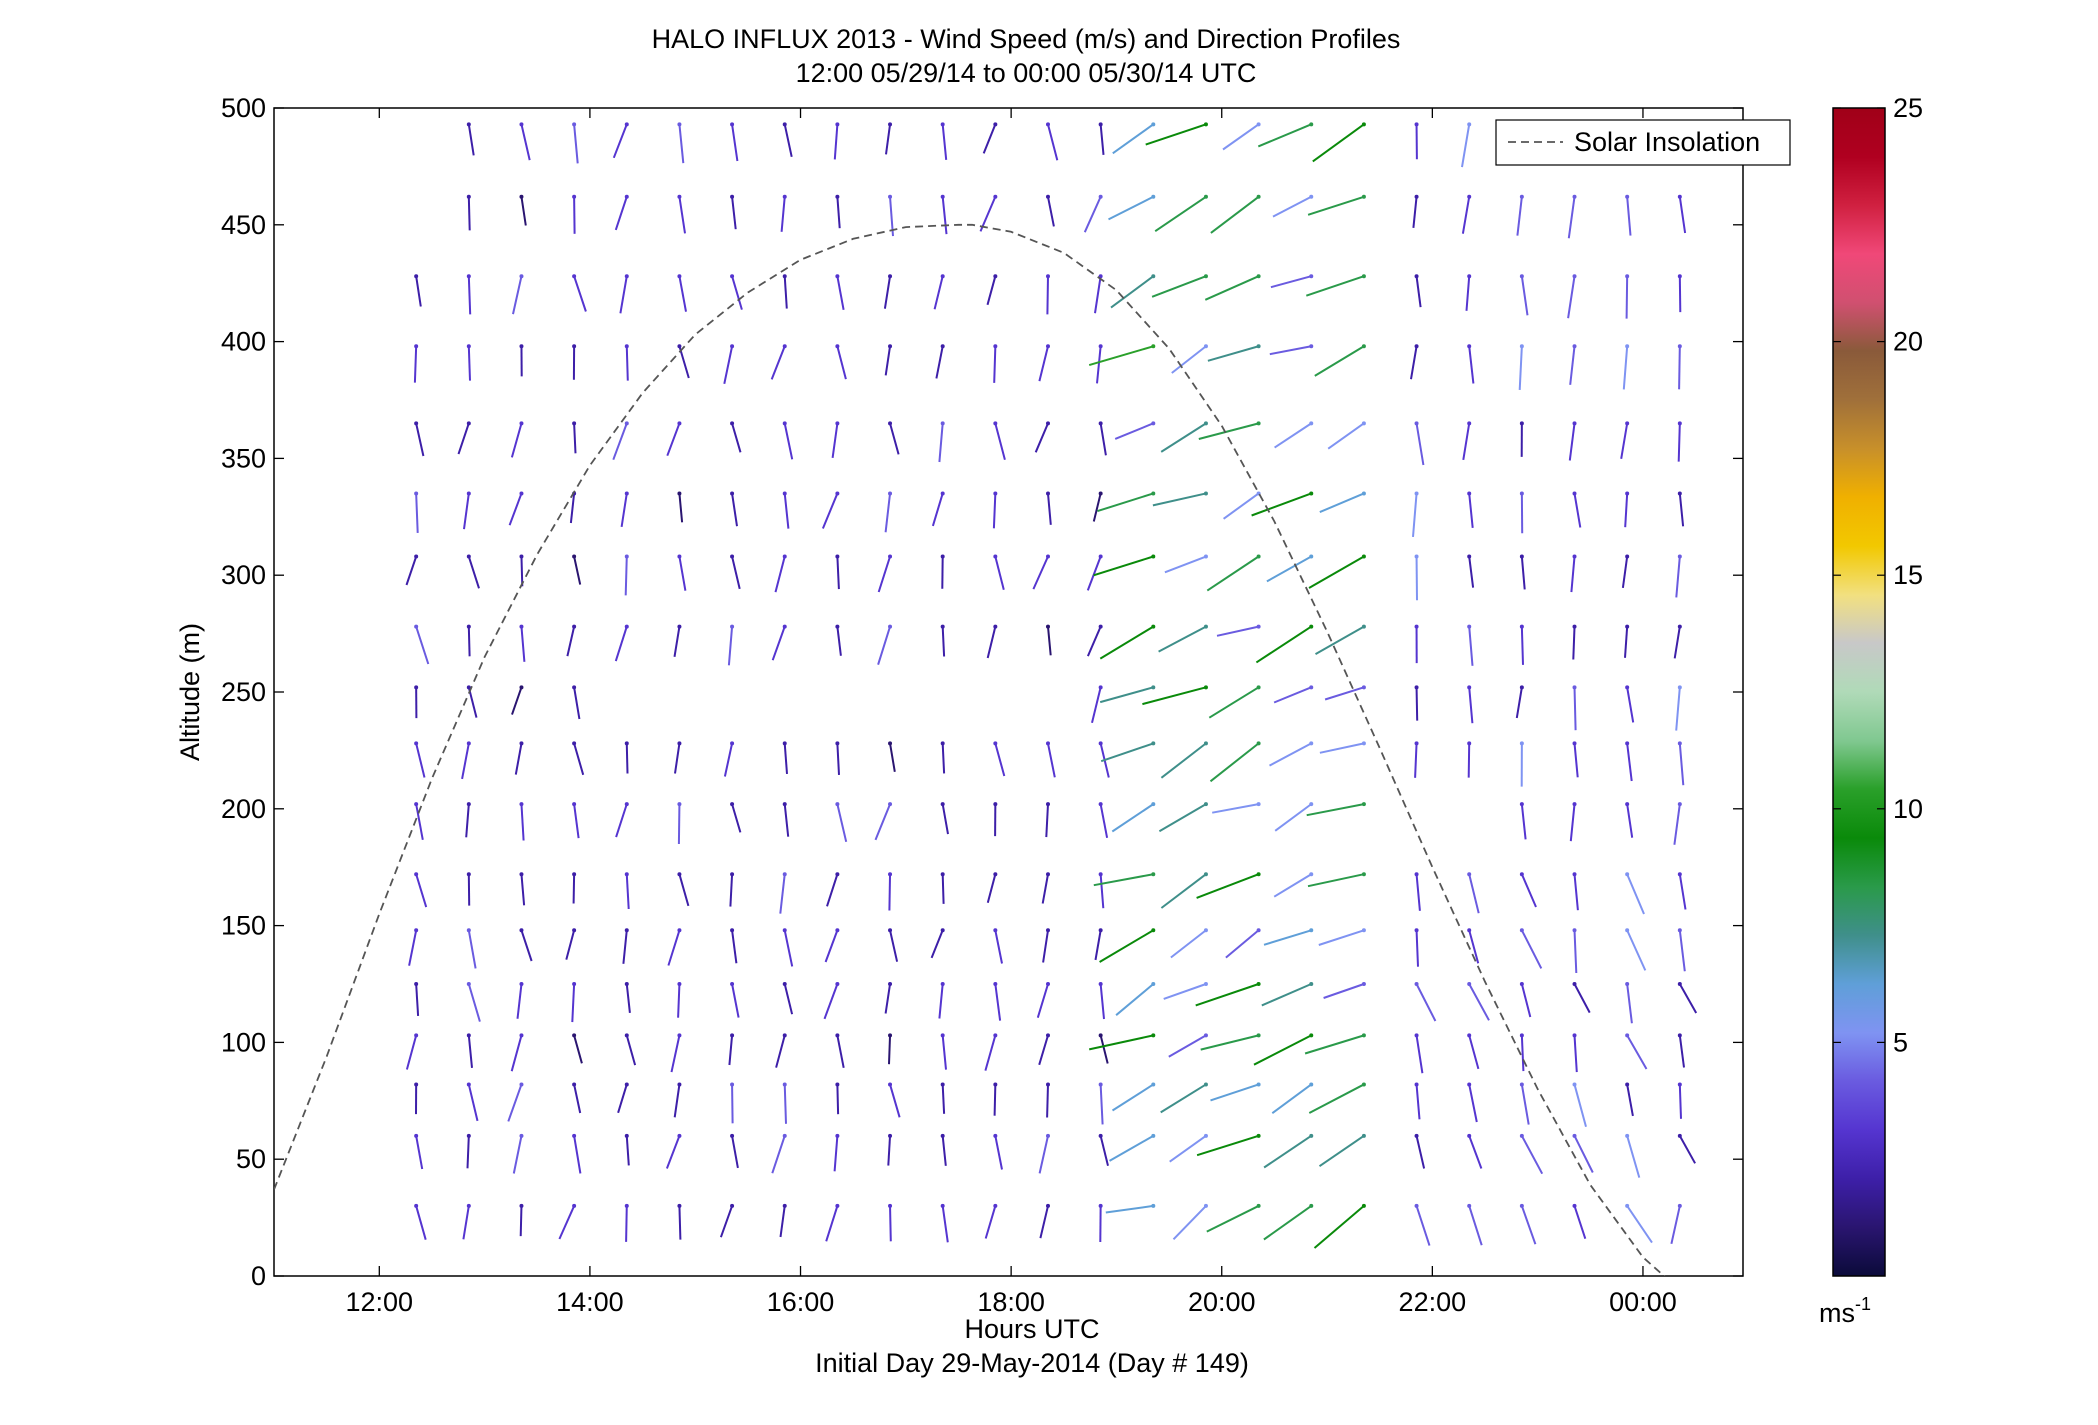 This screenshot has width=2098, height=1425. Describe the element at coordinates (1026, 73) in the screenshot. I see `chart-title-line-2: 12:00 05/29/14 to 00:00 05/30/14 UTC` at that location.